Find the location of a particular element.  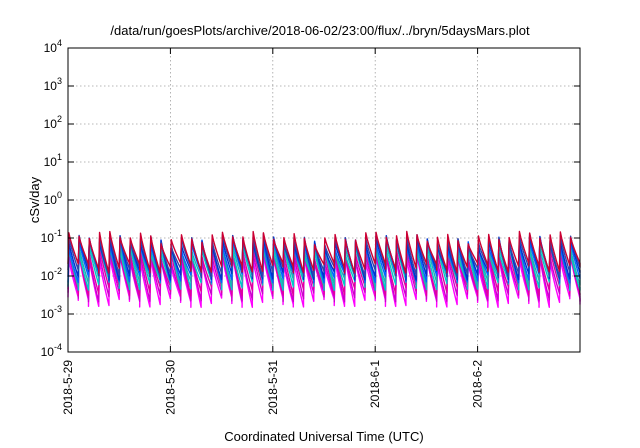

x-tick-label: 2018-5-29 is located at coordinates (68, 387).